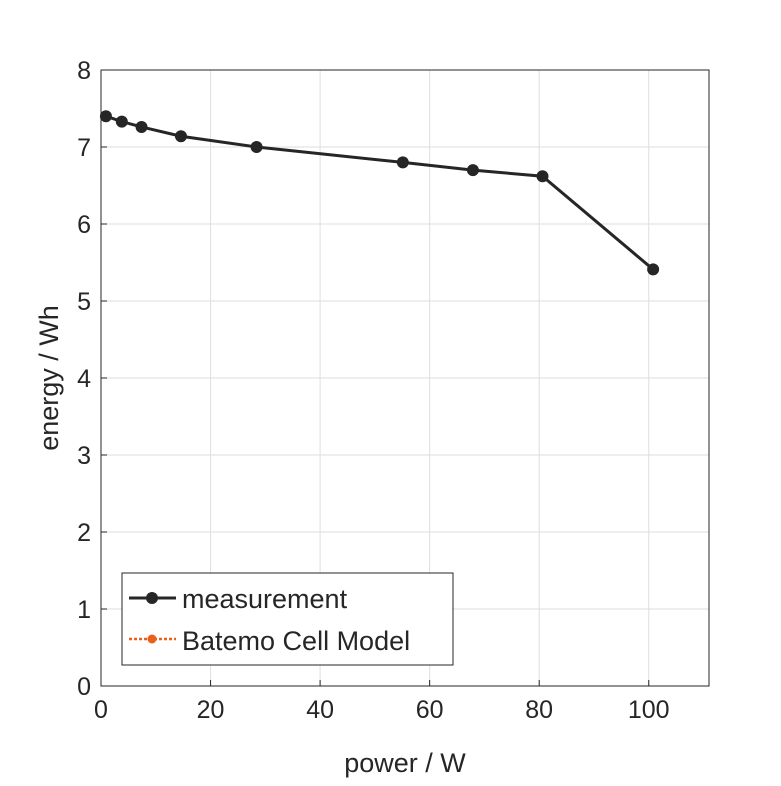  I want to click on x-tick-label: 80, so click(539, 710).